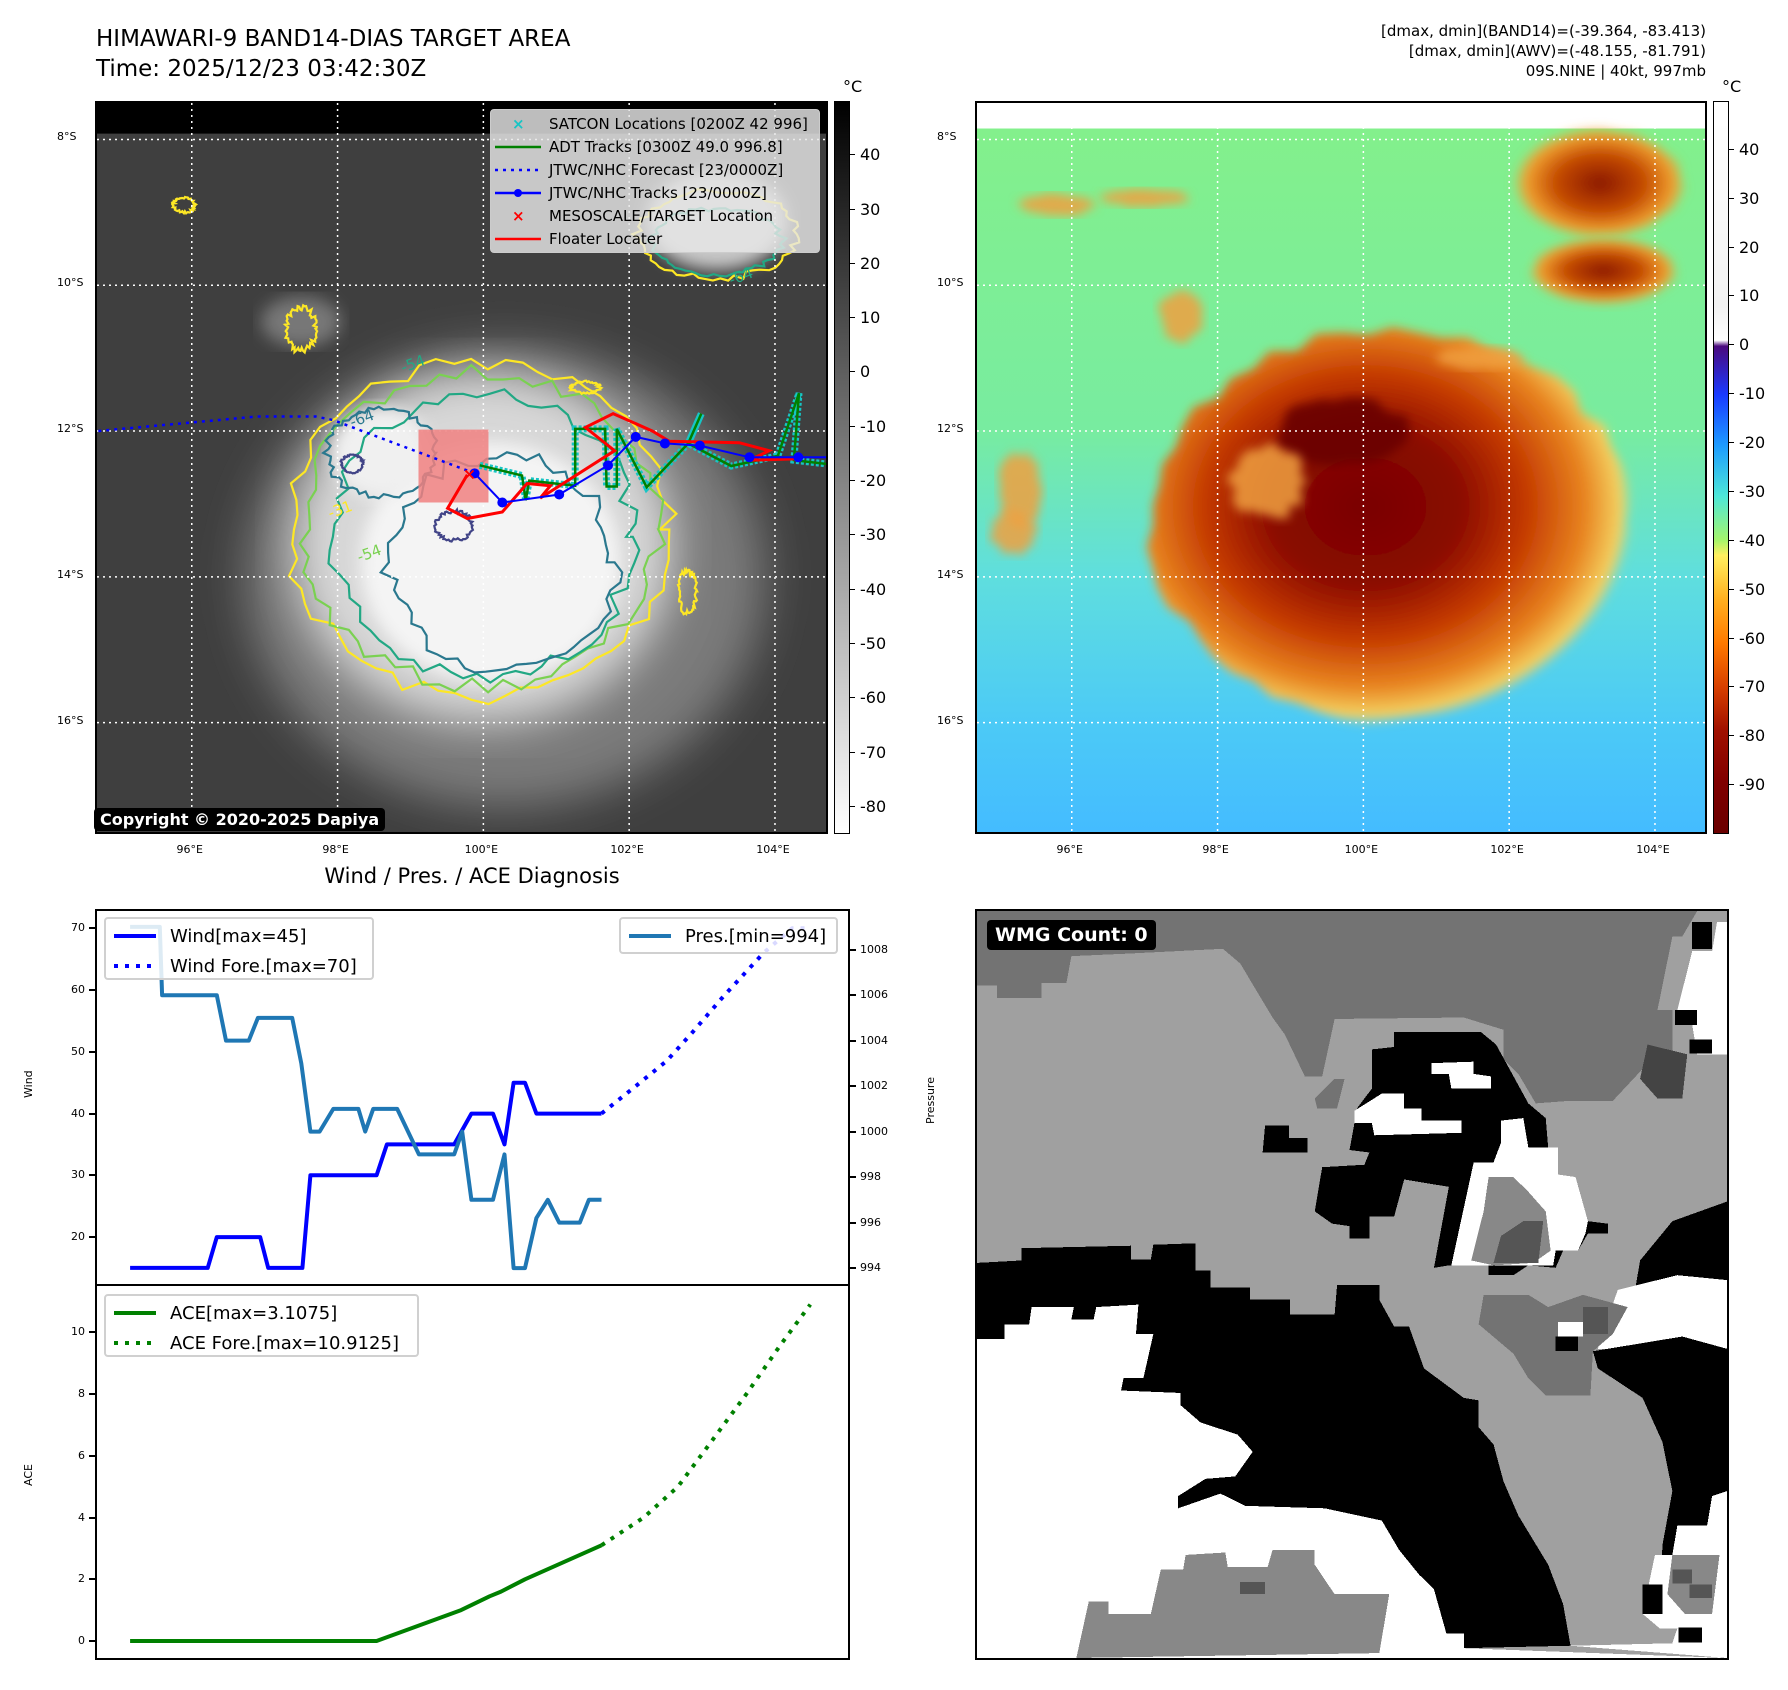 The width and height of the screenshot is (1788, 1690). Describe the element at coordinates (606, 238) in the screenshot. I see `map-legend-label: Floater Locater` at that location.